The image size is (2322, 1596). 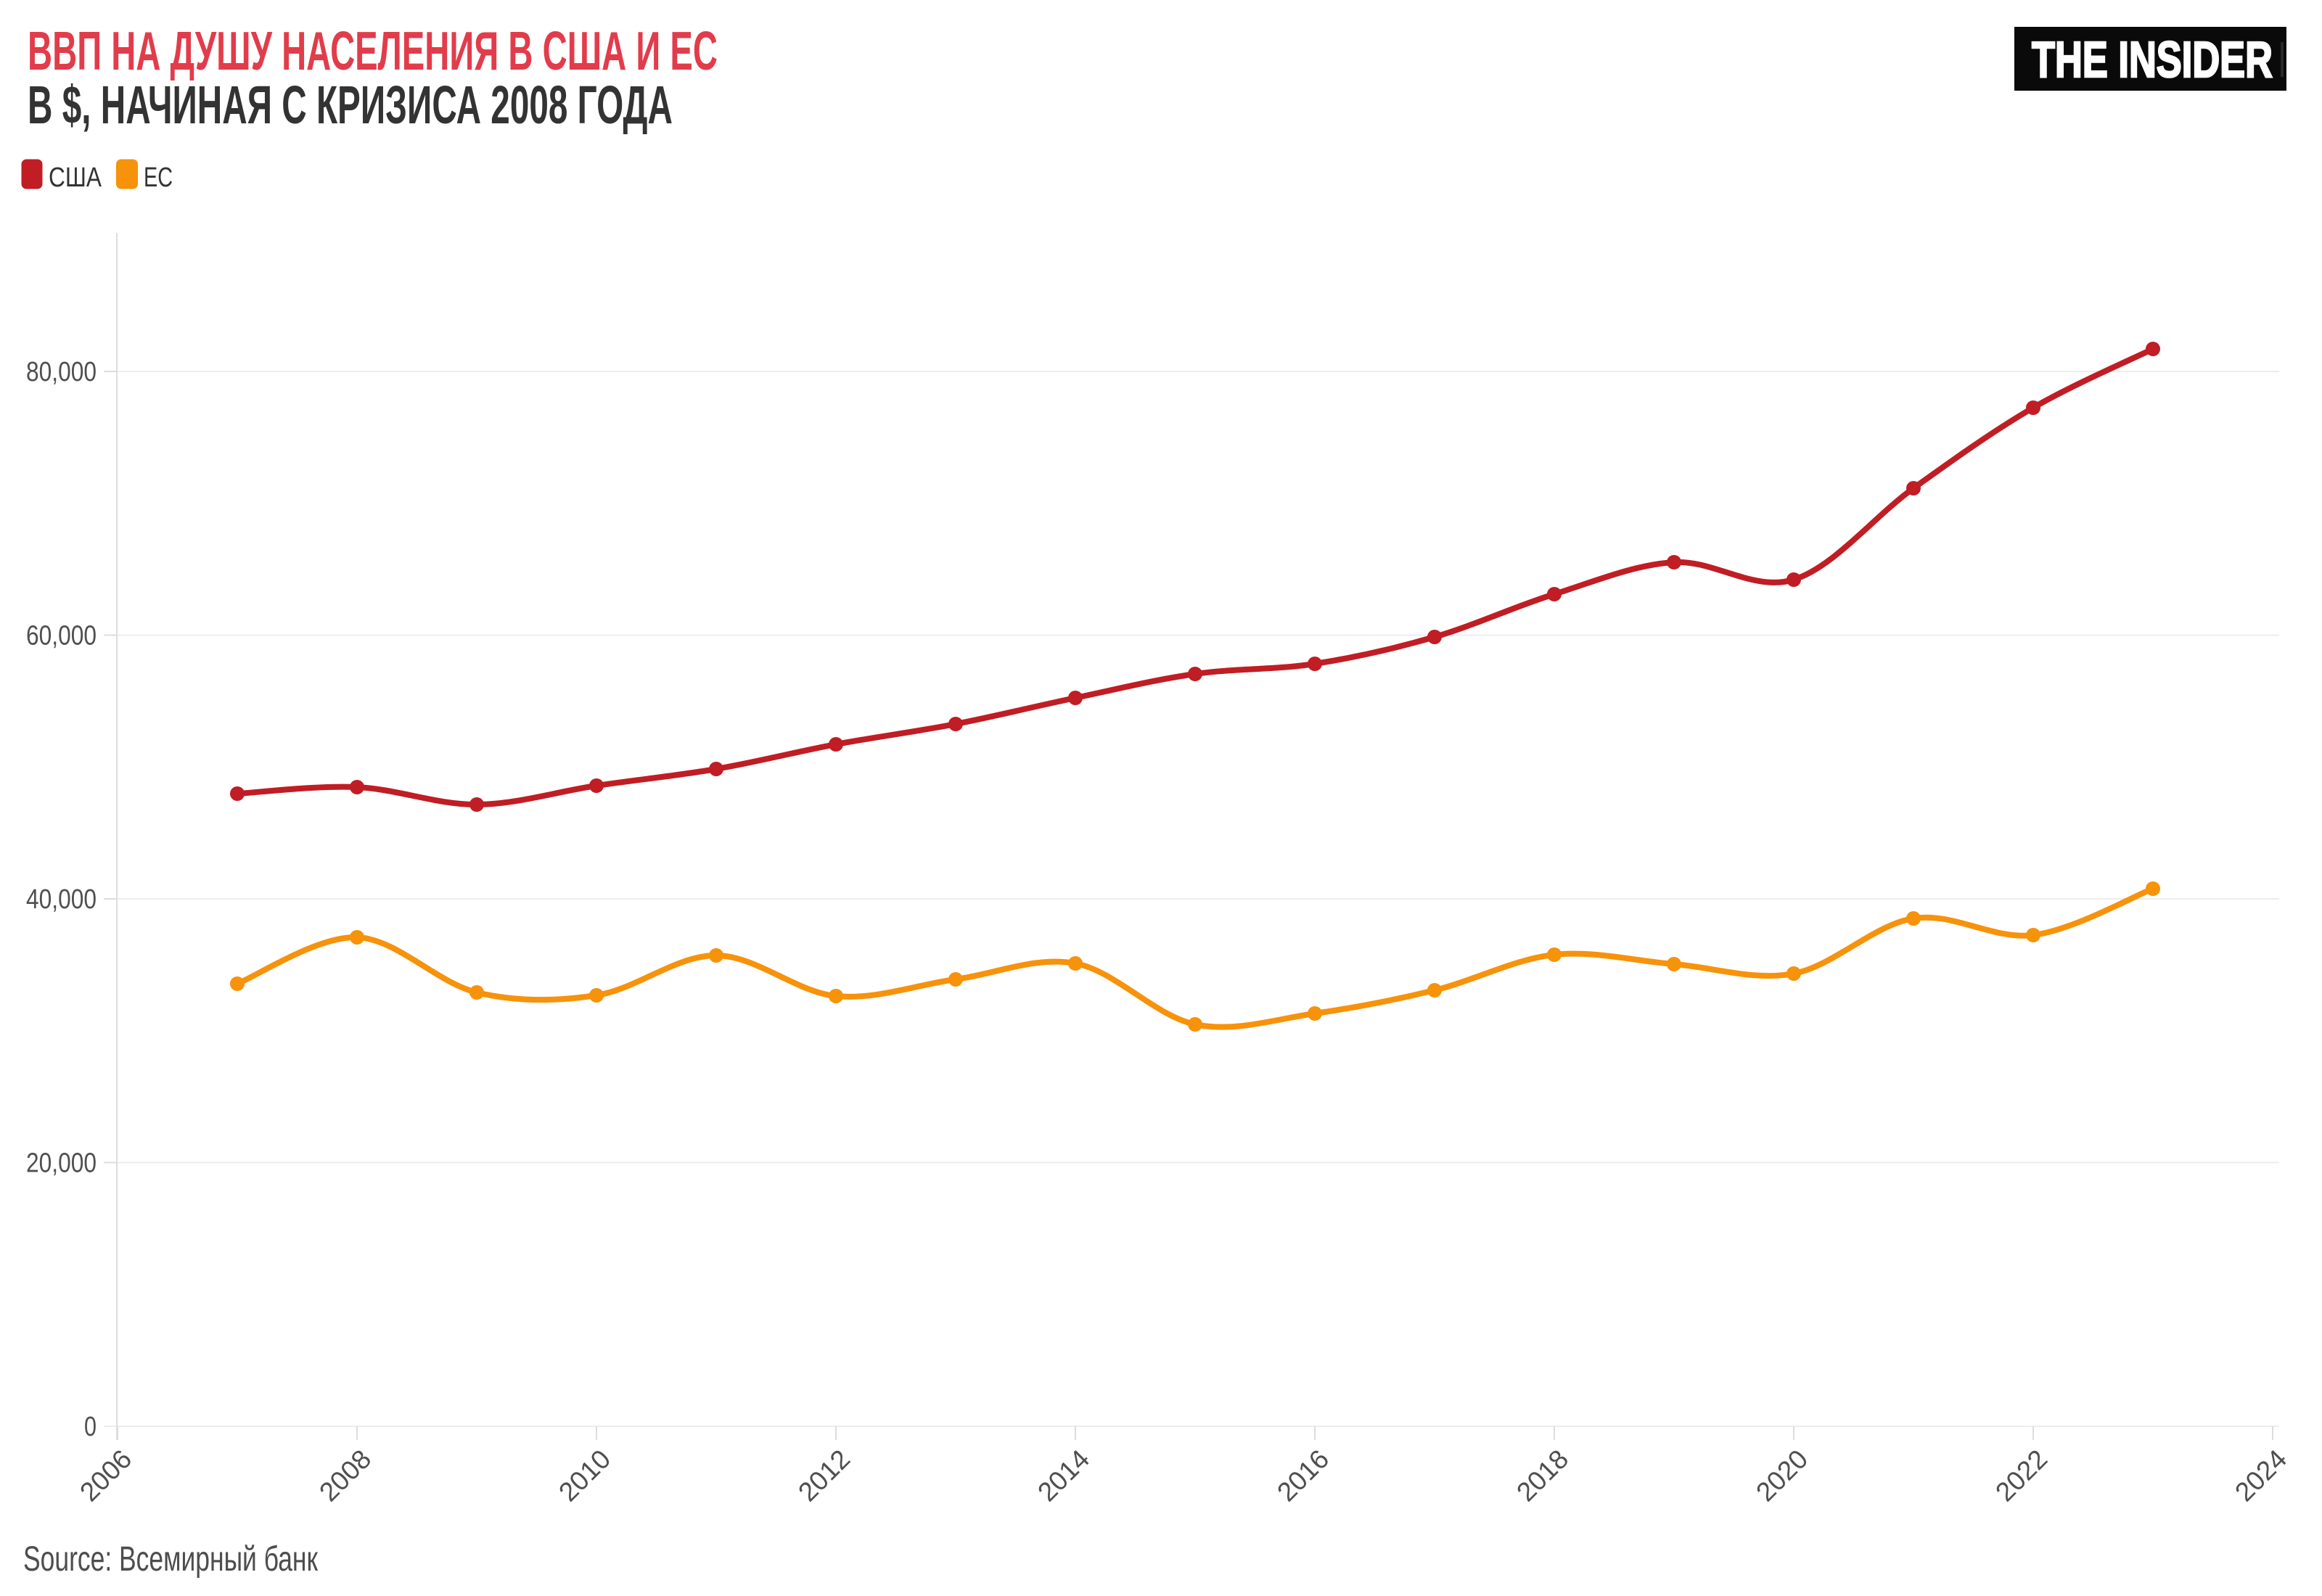 What do you see at coordinates (2152, 59) in the screenshot?
I see `svg-text: THE INSIDER` at bounding box center [2152, 59].